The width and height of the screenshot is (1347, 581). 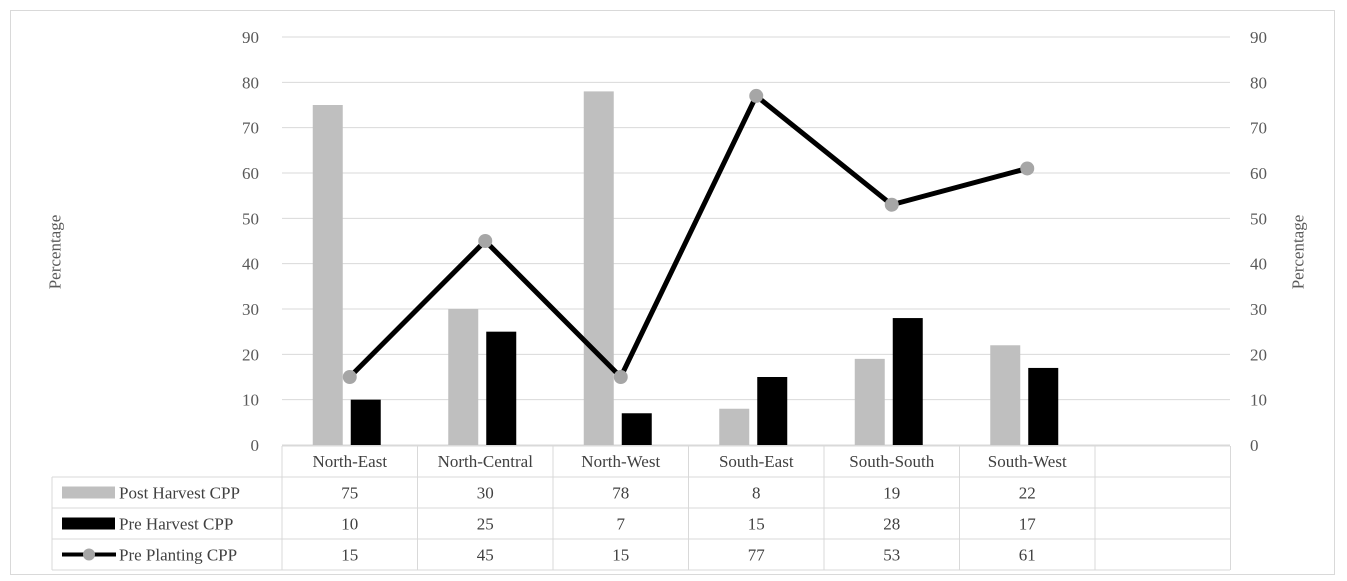 I want to click on y-tick-label-left: 20, so click(x=250, y=354).